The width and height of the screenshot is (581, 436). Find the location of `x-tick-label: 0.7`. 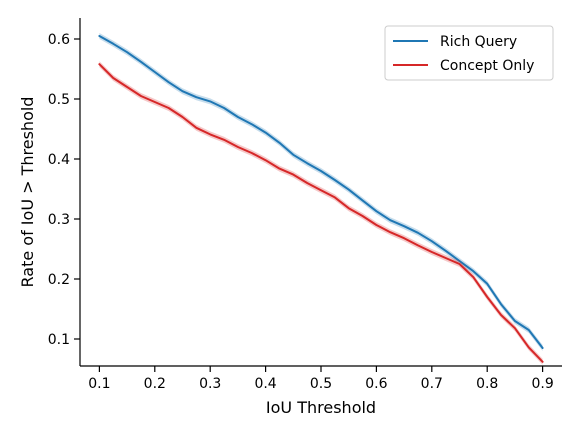

x-tick-label: 0.7 is located at coordinates (432, 384).